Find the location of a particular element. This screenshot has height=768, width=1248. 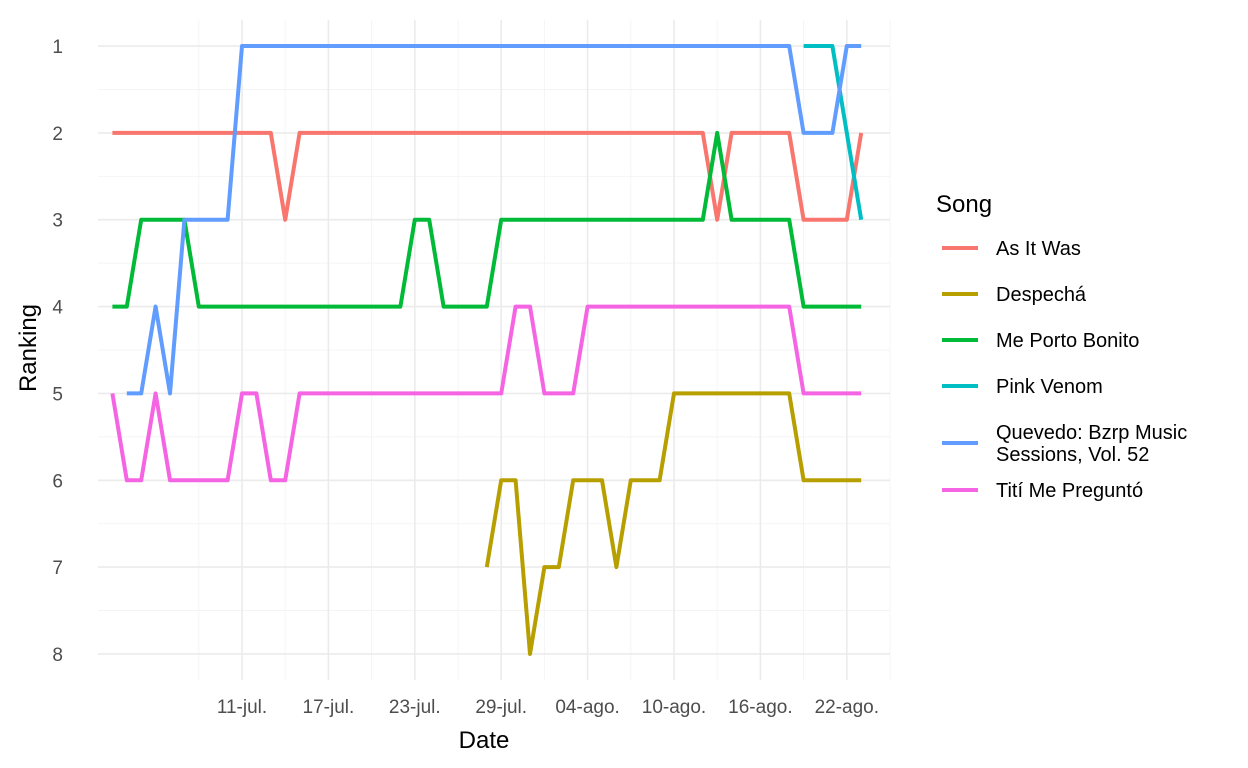

legend-label: Tití Me Preguntó is located at coordinates (1069, 491).